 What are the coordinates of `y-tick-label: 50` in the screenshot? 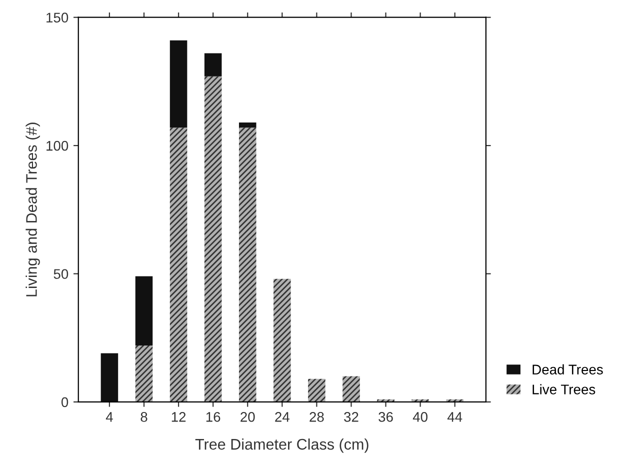 It's located at (61, 274).